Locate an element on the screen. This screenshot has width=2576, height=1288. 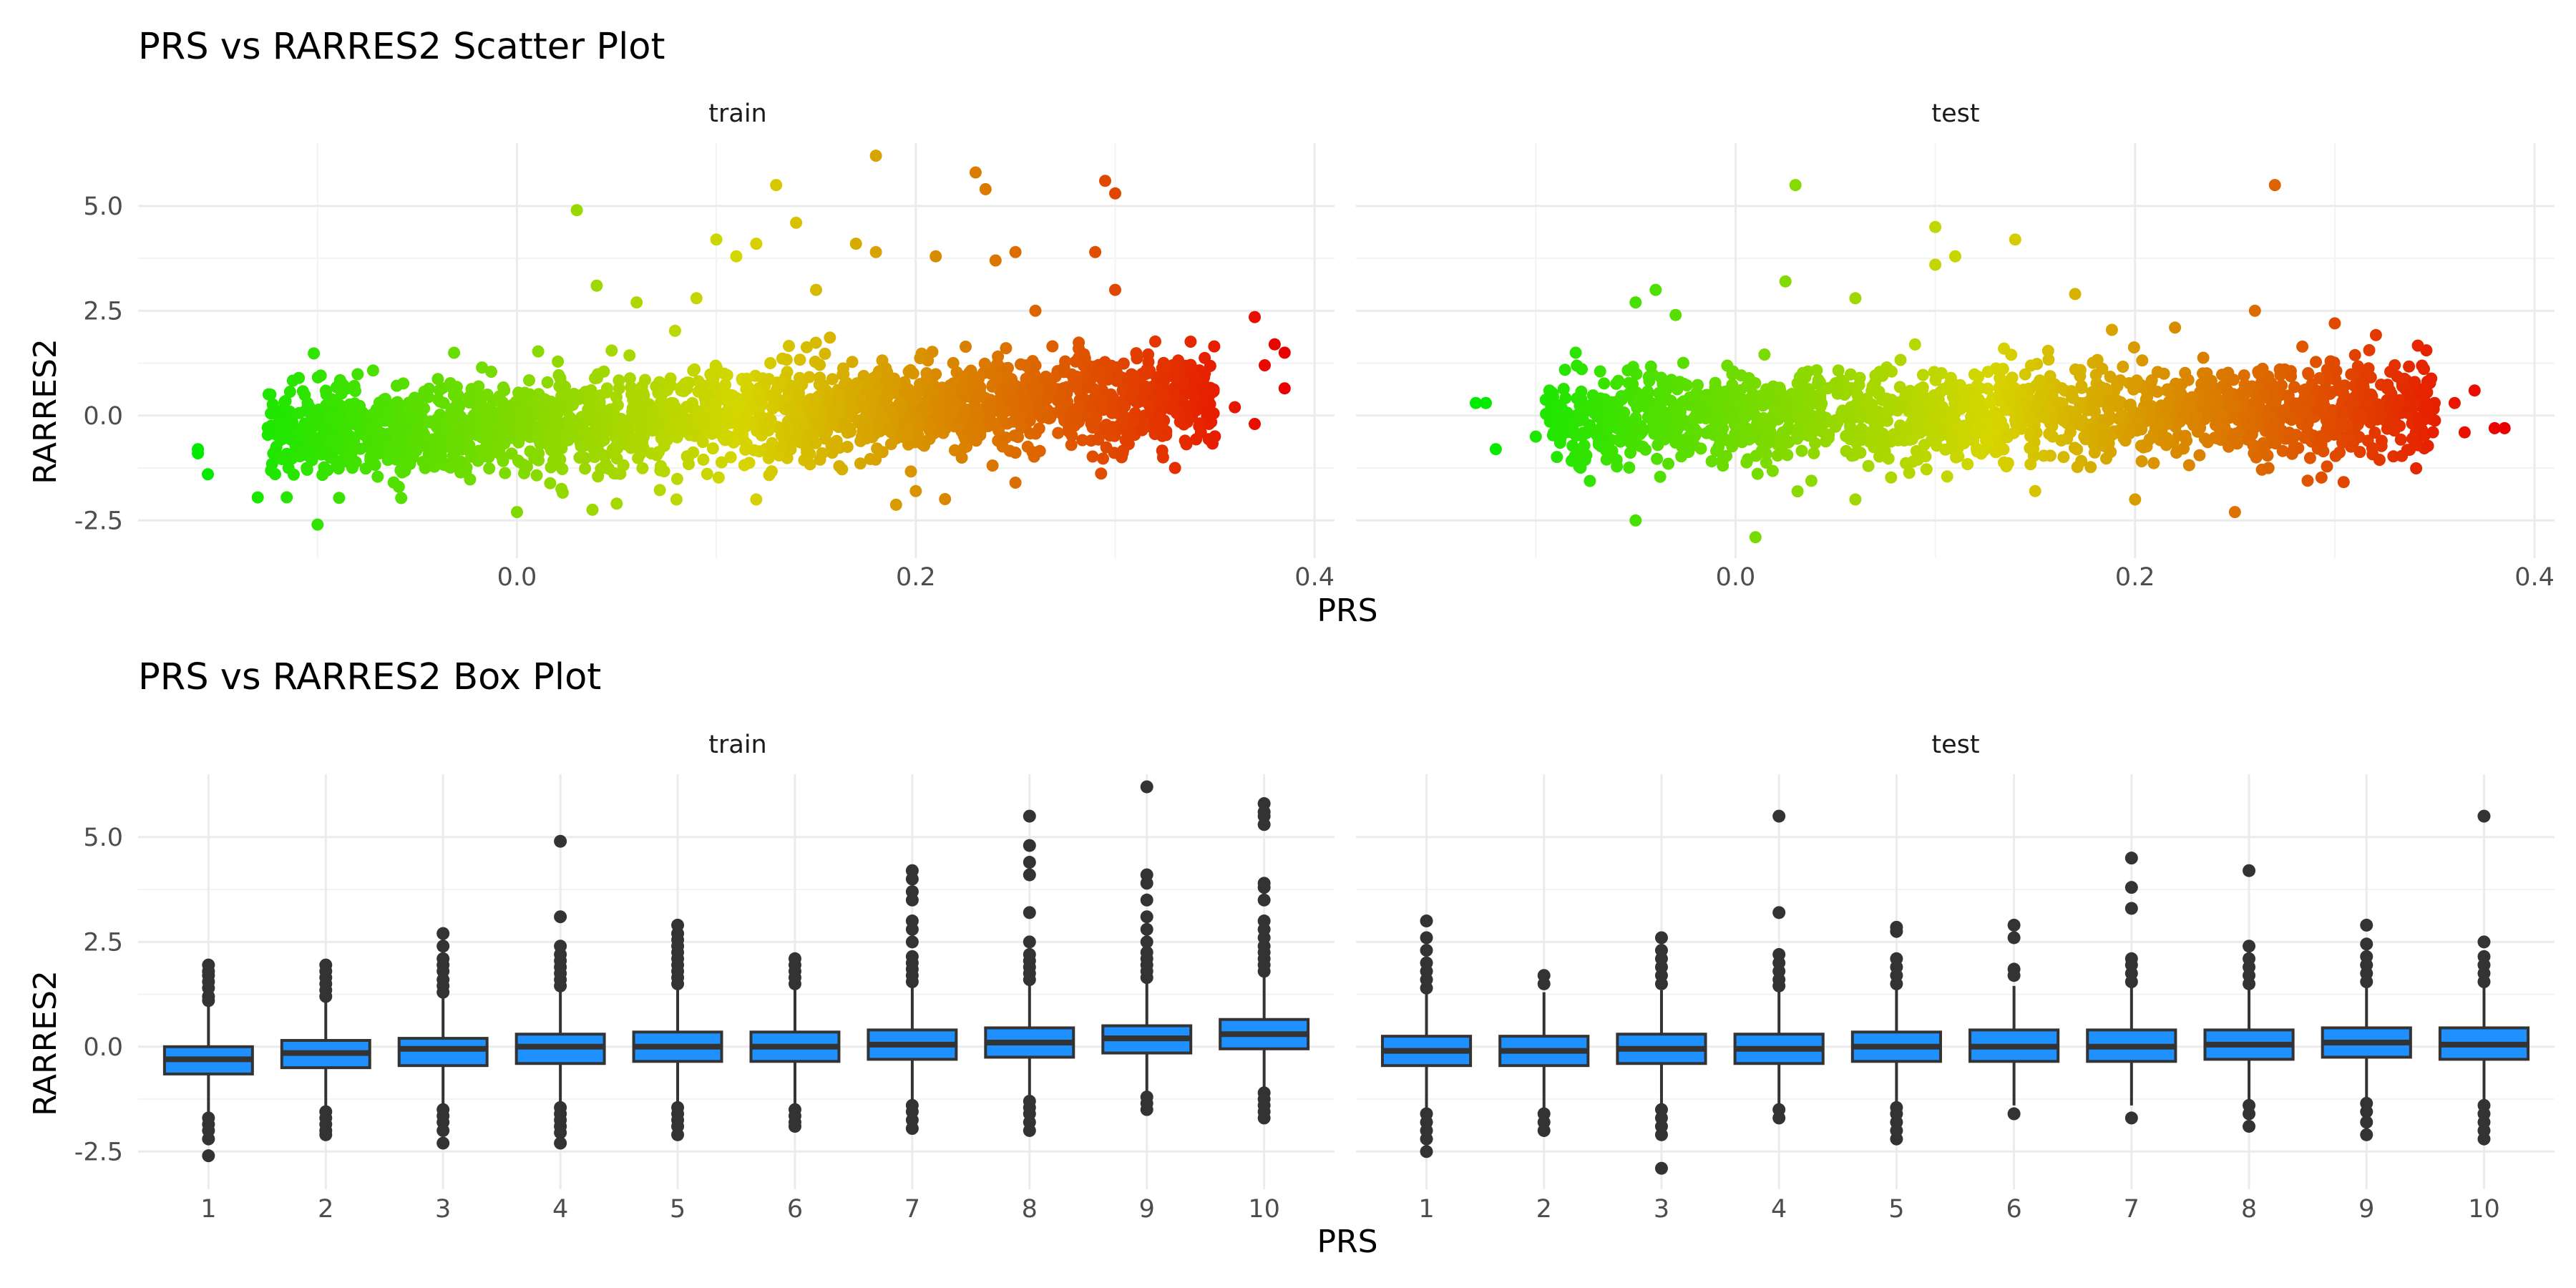
x-tick-label: 3 is located at coordinates (1661, 1209).